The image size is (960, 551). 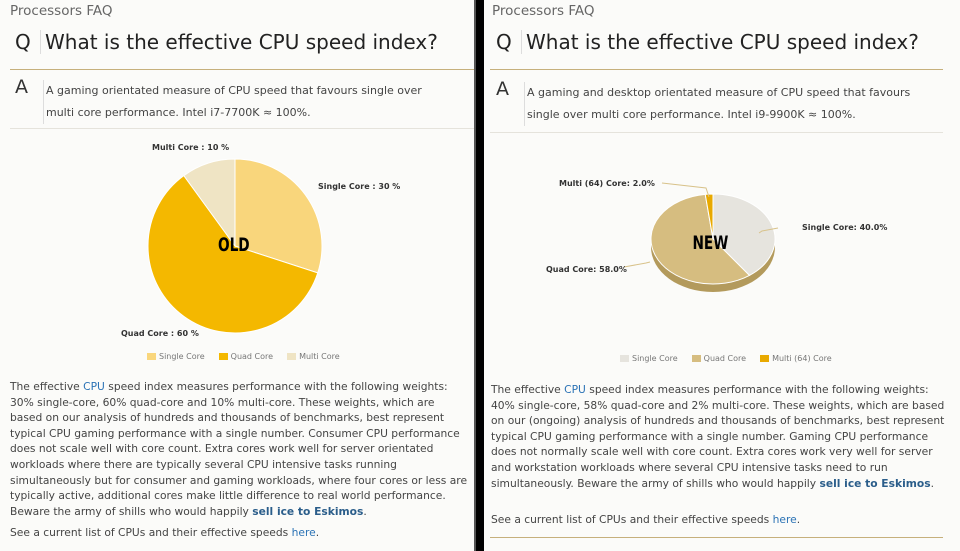 What do you see at coordinates (796, 358) in the screenshot?
I see `legend-item: Multi (64) Core` at bounding box center [796, 358].